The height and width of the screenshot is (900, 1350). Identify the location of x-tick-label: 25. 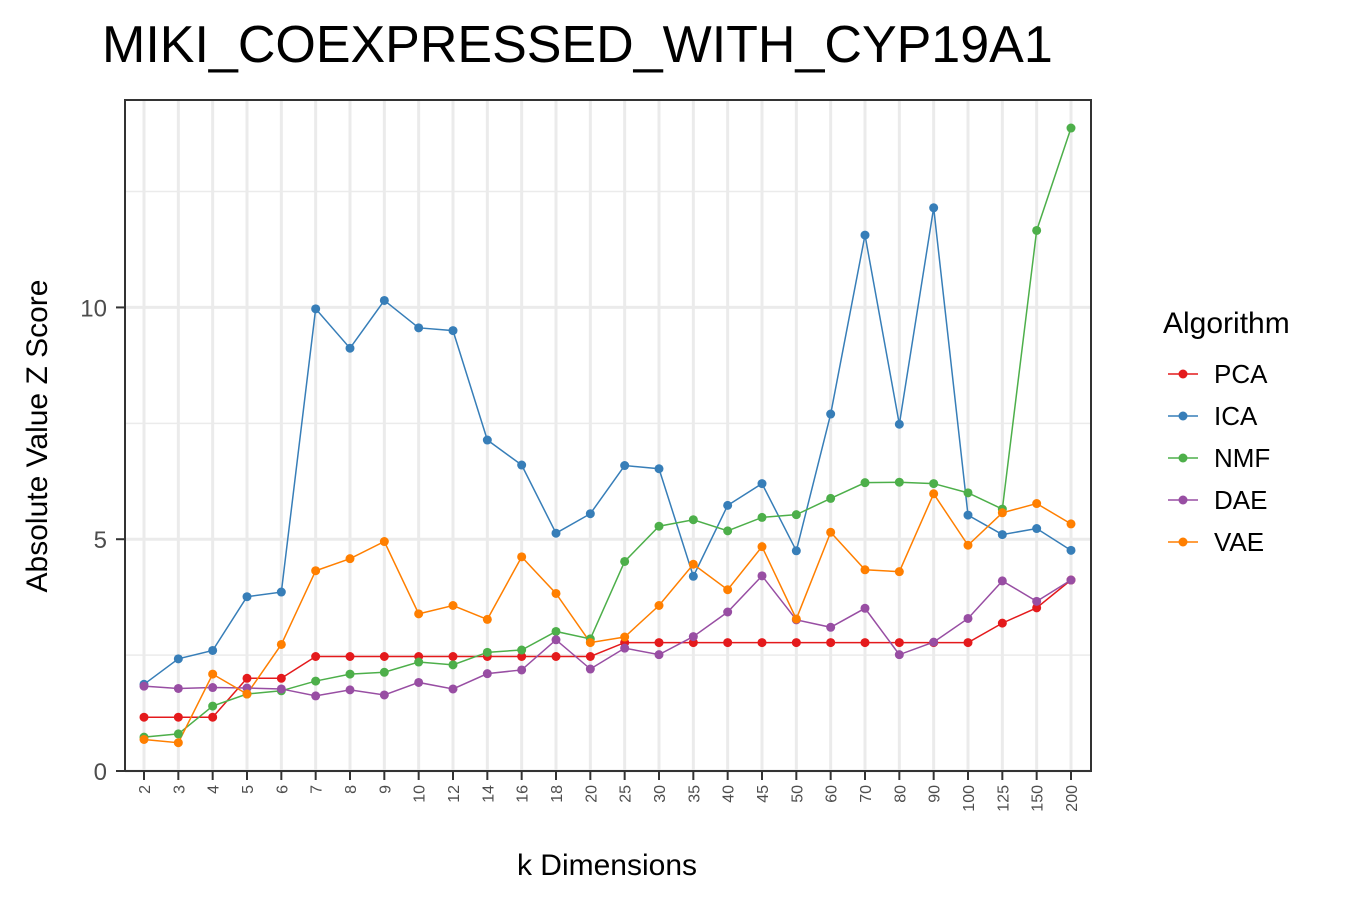
(626, 794).